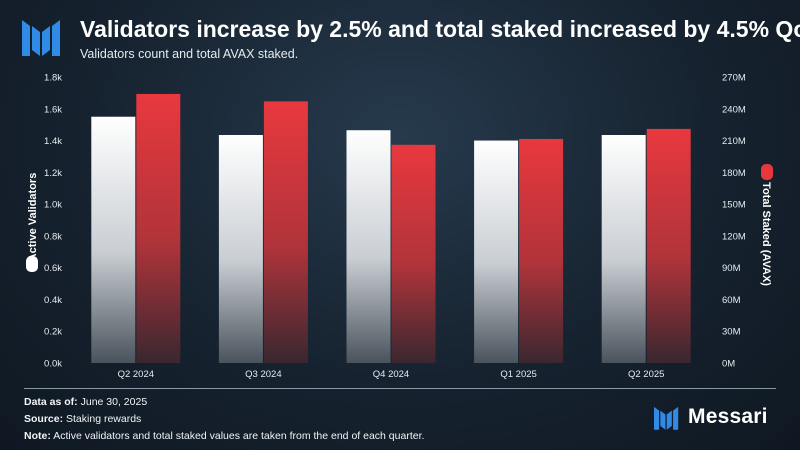 The width and height of the screenshot is (800, 450). What do you see at coordinates (734, 78) in the screenshot?
I see `right-tick-label: 270M` at bounding box center [734, 78].